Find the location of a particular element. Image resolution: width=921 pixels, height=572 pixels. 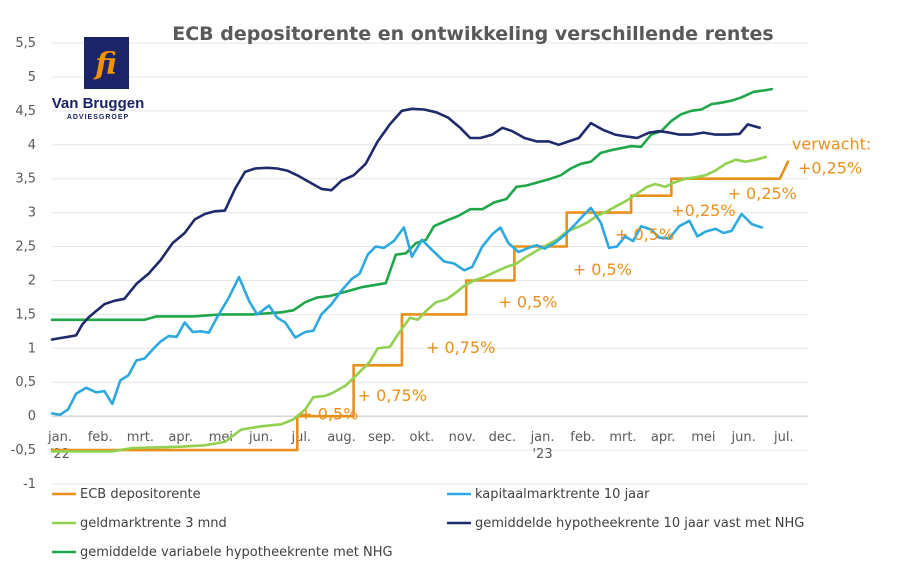

y-tick-label: 5 is located at coordinates (32, 77).